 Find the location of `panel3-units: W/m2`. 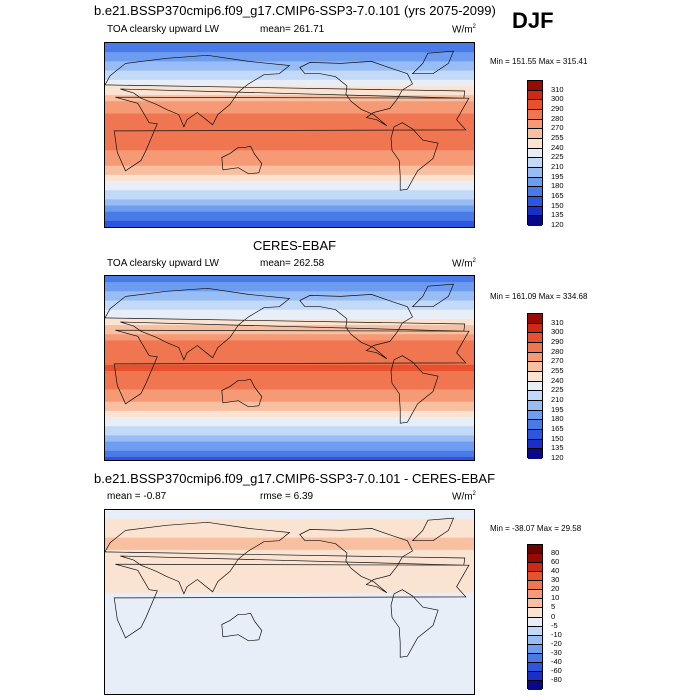

panel3-units: W/m2 is located at coordinates (464, 497).